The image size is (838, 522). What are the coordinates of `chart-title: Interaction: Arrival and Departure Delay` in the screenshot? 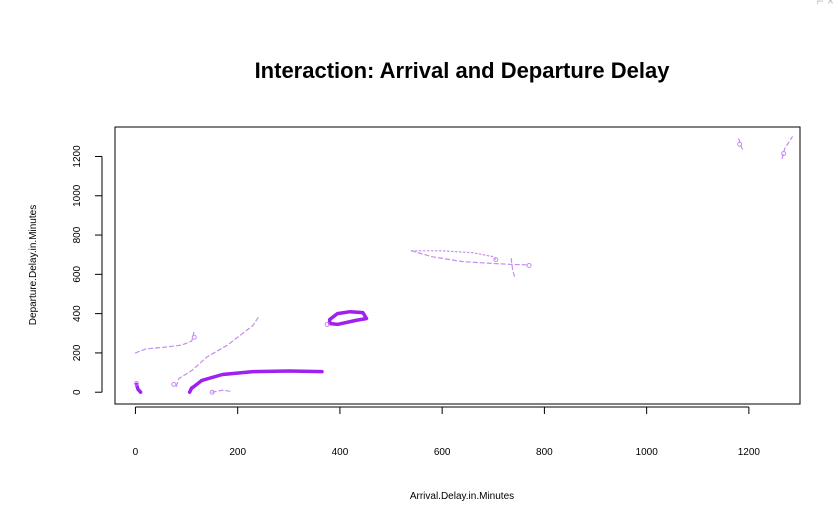 It's located at (463, 70).